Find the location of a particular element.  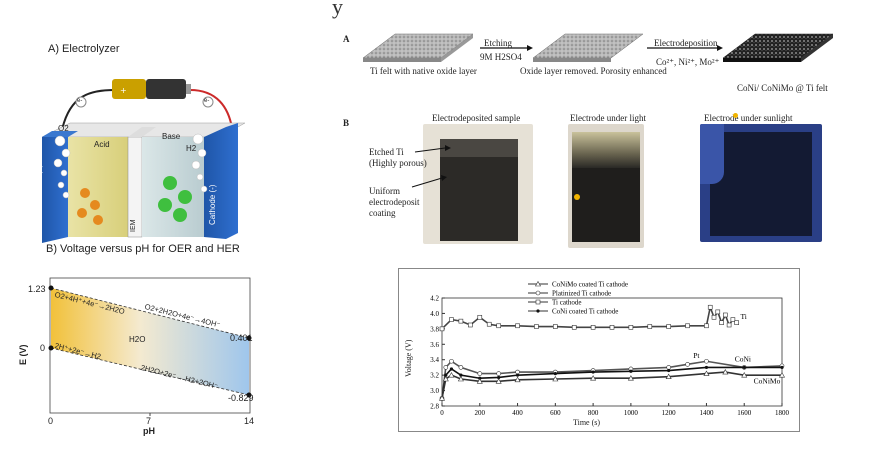

label-a: A is located at coordinates (346, 39).